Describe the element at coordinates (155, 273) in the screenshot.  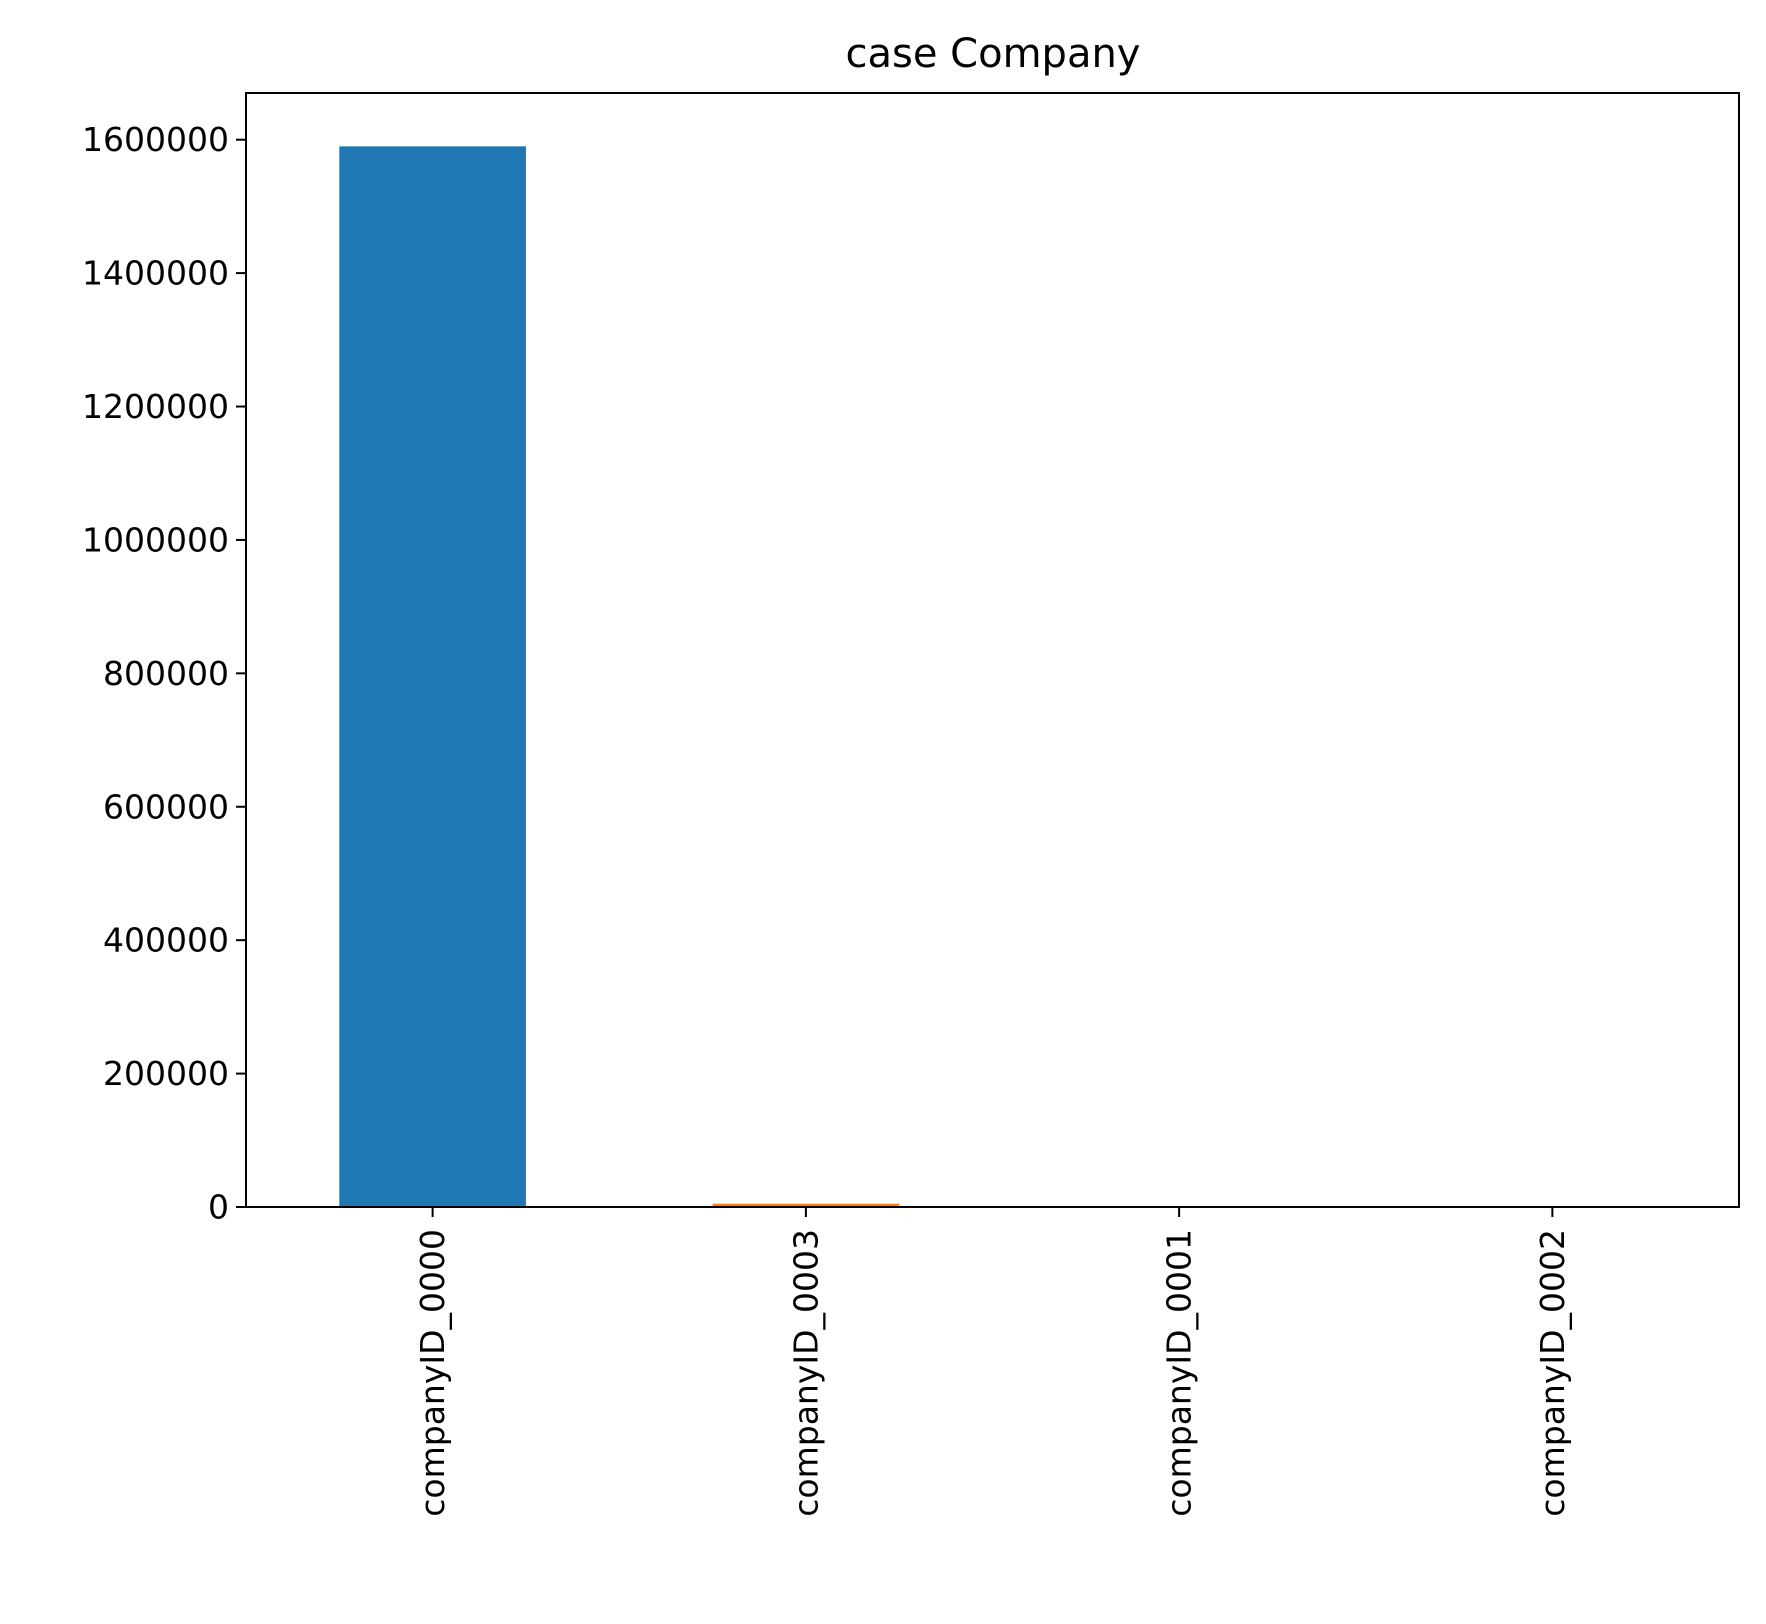
I see `y-tick-label: 1400000` at that location.